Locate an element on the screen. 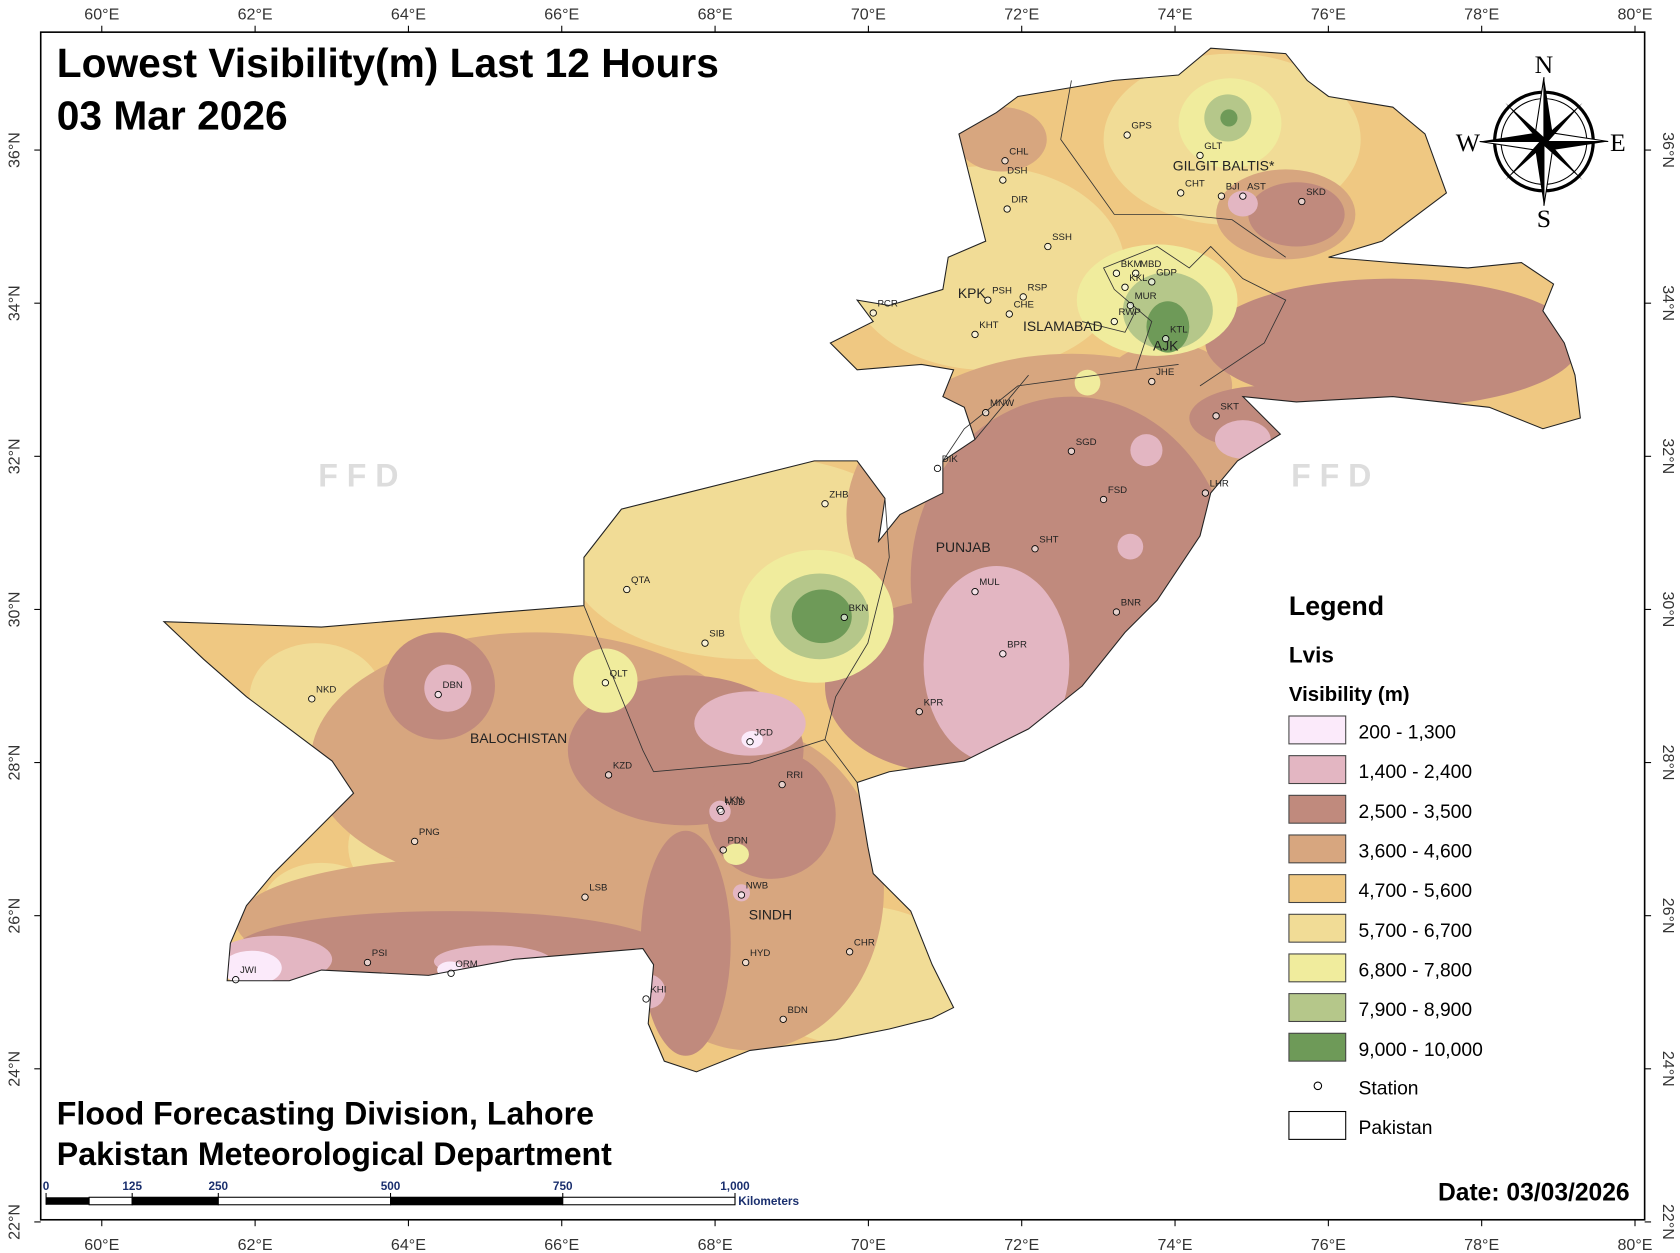 This screenshot has width=1680, height=1253. scale-label: 0 is located at coordinates (46, 1186).